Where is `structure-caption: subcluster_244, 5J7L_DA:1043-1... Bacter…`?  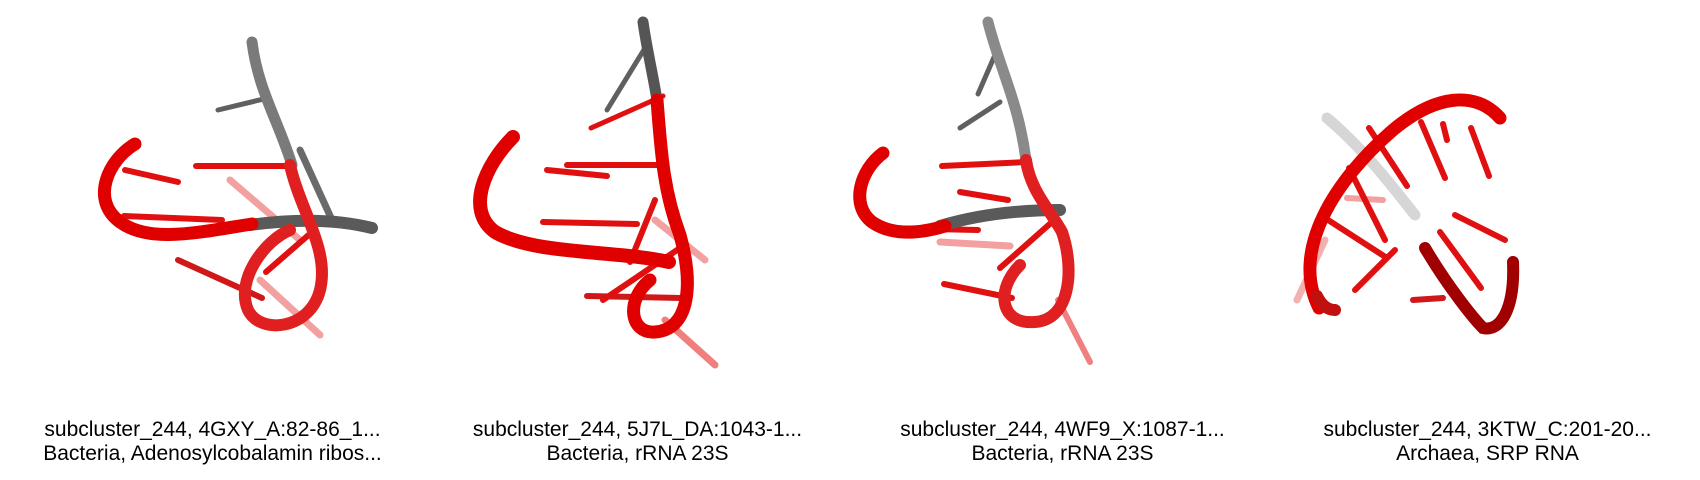 structure-caption: subcluster_244, 5J7L_DA:1043-1... Bacter… is located at coordinates (637, 442).